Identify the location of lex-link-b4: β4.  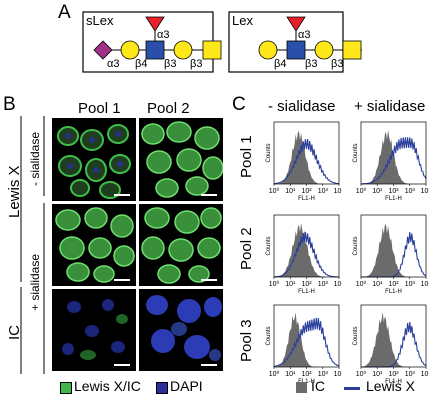
(280, 64).